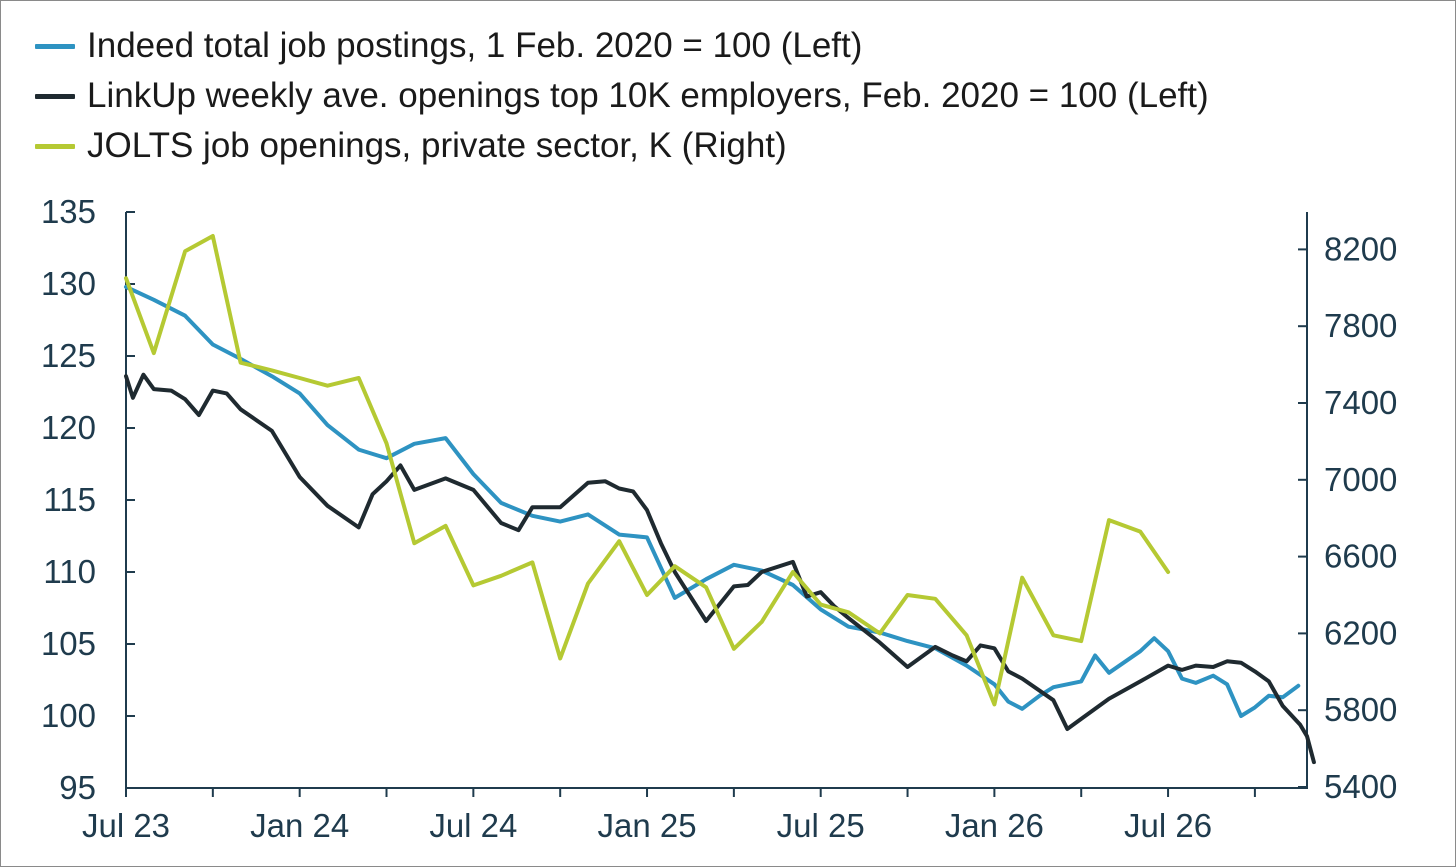  What do you see at coordinates (1360, 248) in the screenshot?
I see `y-right-tick-label: 8200` at bounding box center [1360, 248].